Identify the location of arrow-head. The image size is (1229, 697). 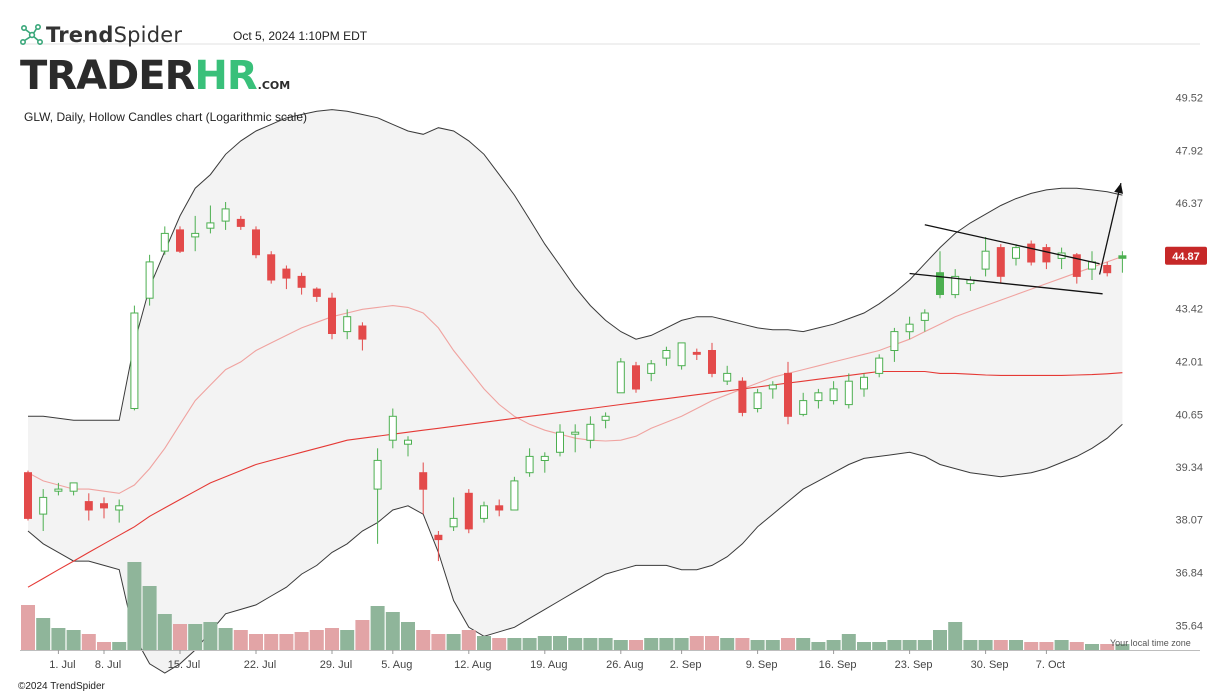
(1118, 188).